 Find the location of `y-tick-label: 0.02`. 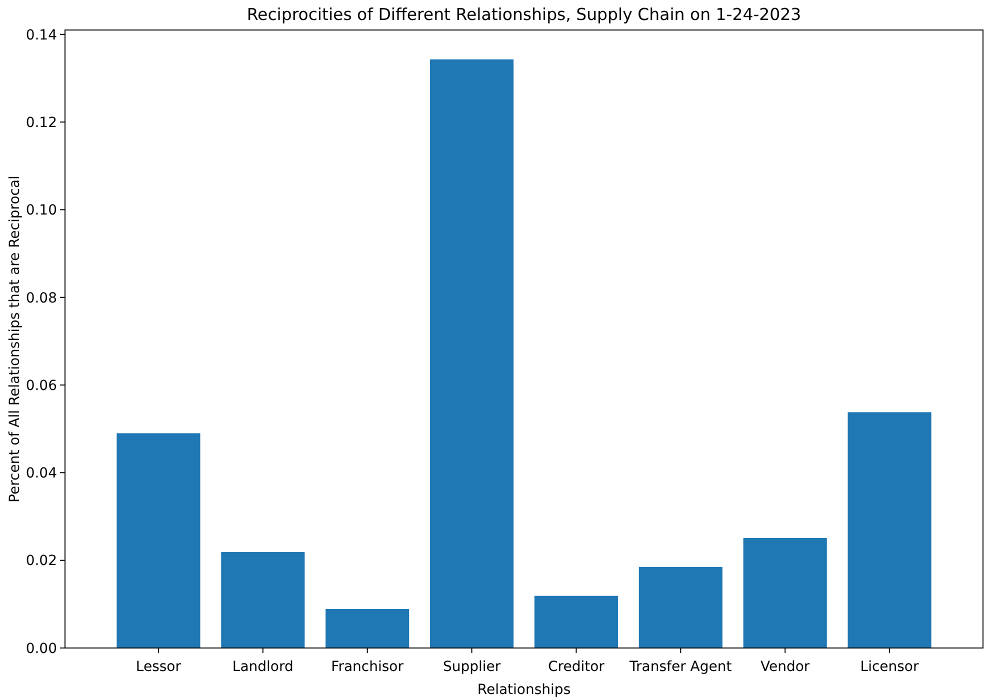

y-tick-label: 0.02 is located at coordinates (41, 561).